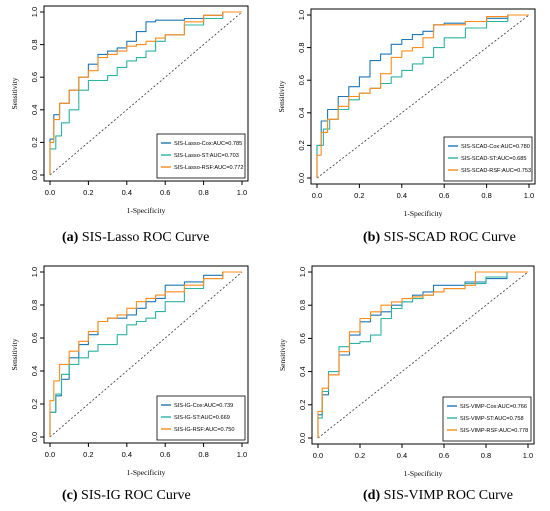 This screenshot has width=550, height=511. Describe the element at coordinates (204, 430) in the screenshot. I see `legend-entry: SIS-IG-RSF:AUC=0.750` at that location.